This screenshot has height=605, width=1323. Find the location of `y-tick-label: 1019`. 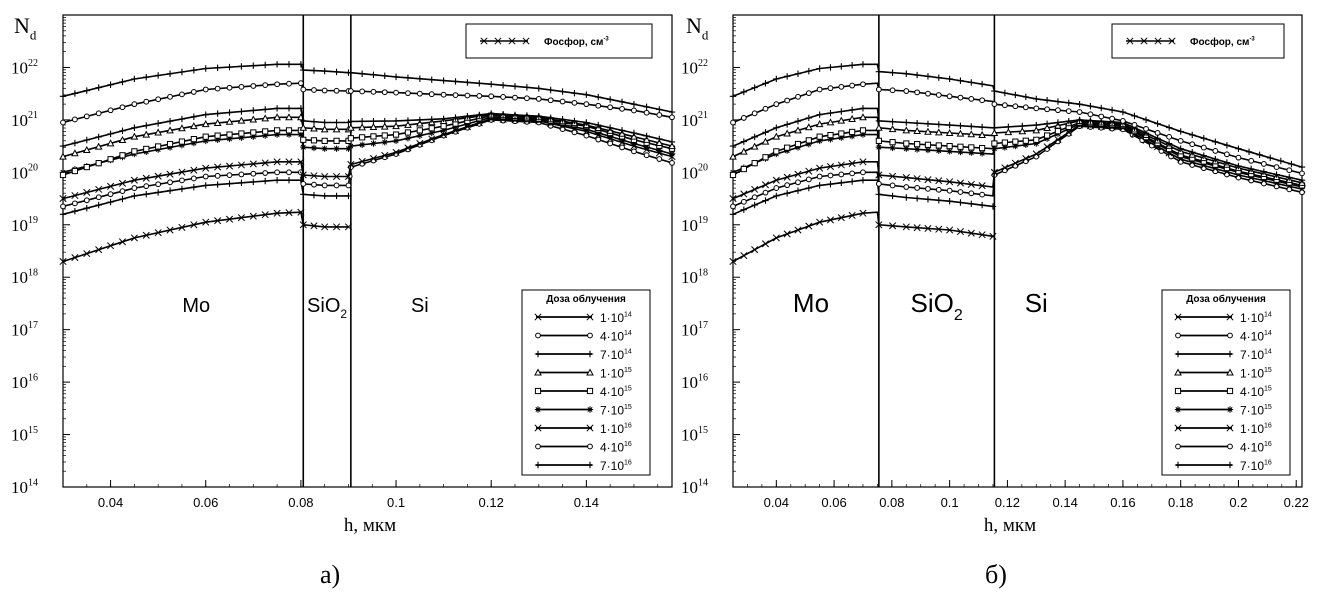

y-tick-label: 1019 is located at coordinates (694, 225).